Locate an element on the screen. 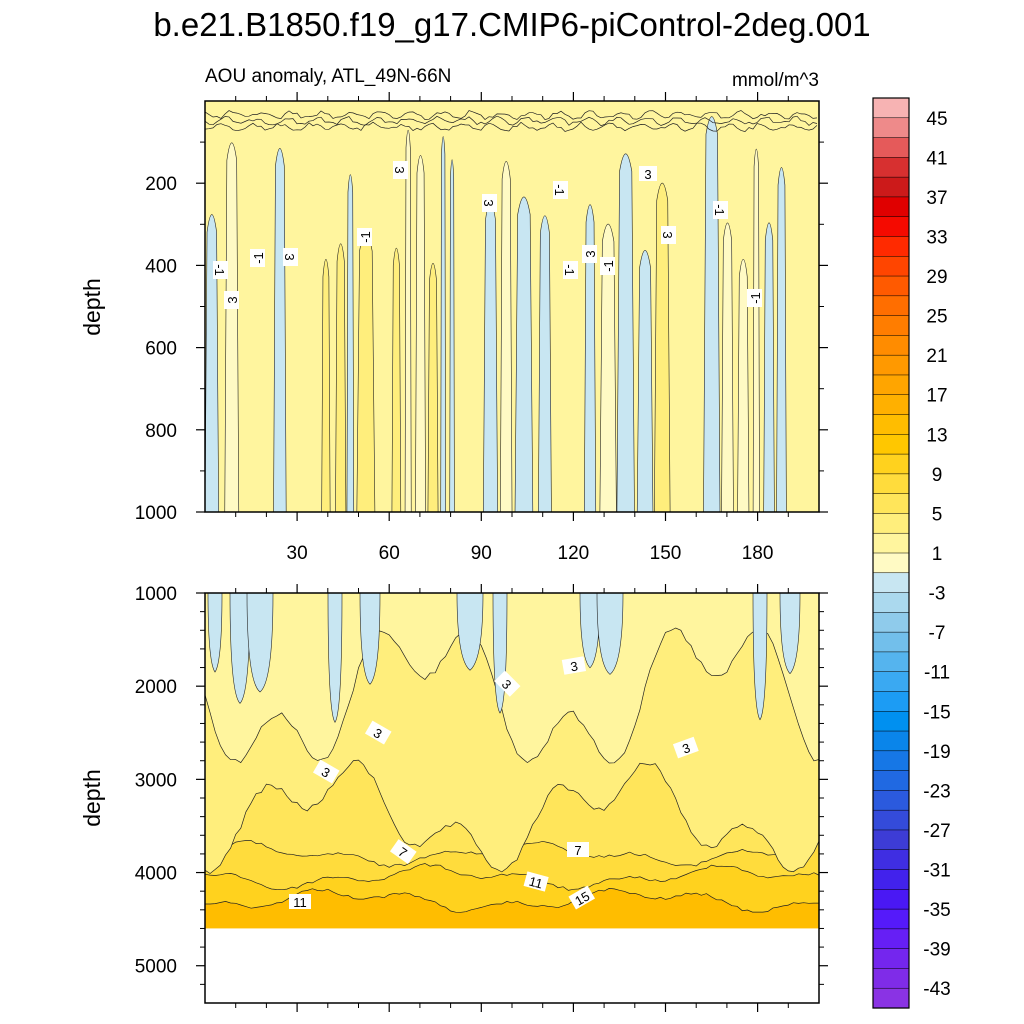 The image size is (1024, 1024). colorbar-tick-label: 21 is located at coordinates (936, 356).